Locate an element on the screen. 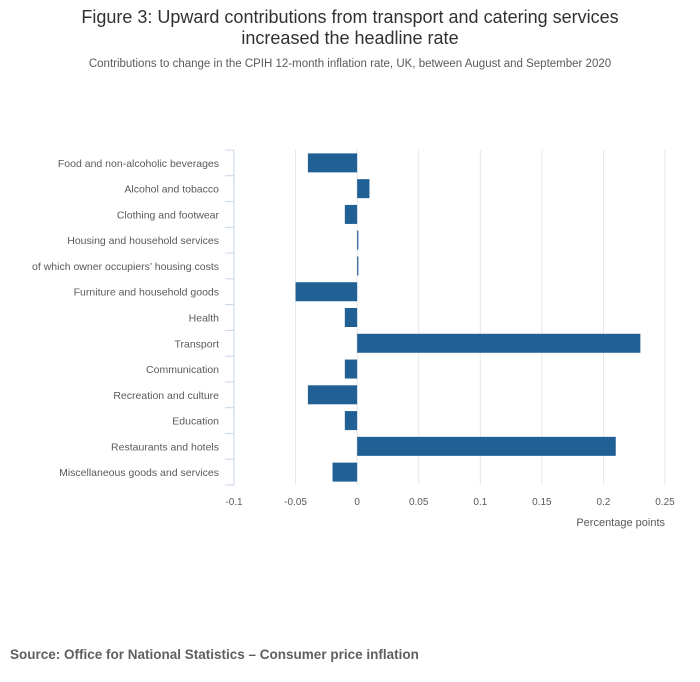 The height and width of the screenshot is (682, 700). x-tick-label: 0.1 is located at coordinates (480, 502).